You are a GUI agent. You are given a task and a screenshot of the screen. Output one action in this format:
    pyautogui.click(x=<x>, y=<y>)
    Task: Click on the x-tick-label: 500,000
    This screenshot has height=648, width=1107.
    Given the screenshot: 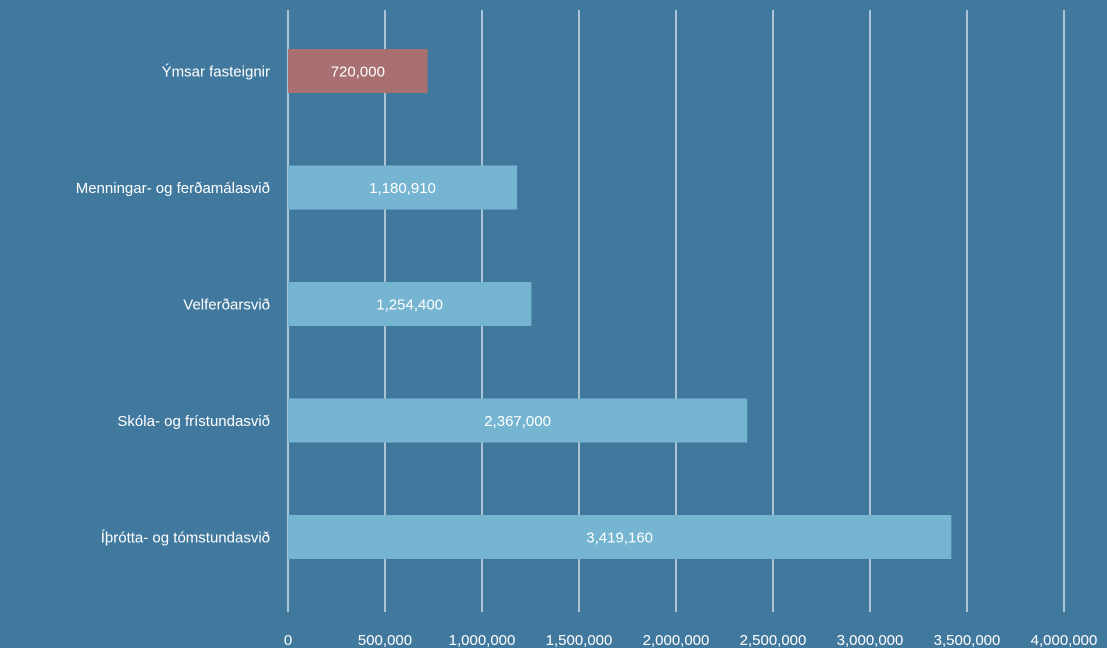 What is the action you would take?
    pyautogui.click(x=385, y=640)
    